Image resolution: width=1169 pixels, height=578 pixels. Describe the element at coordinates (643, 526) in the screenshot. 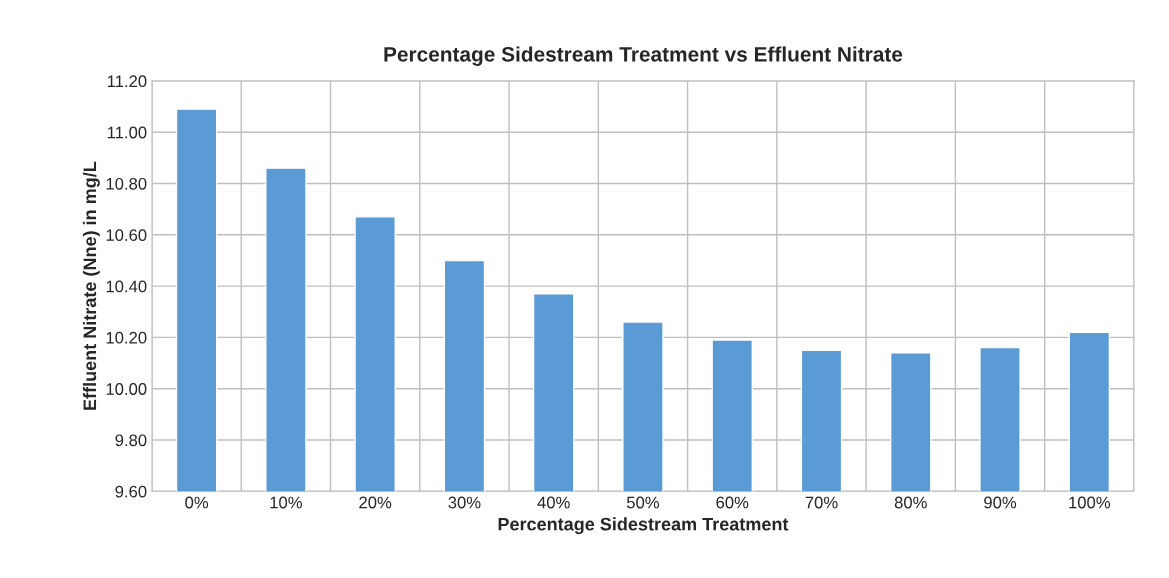

I see `x-axis-title: Percentage Sidestream Treatment` at that location.